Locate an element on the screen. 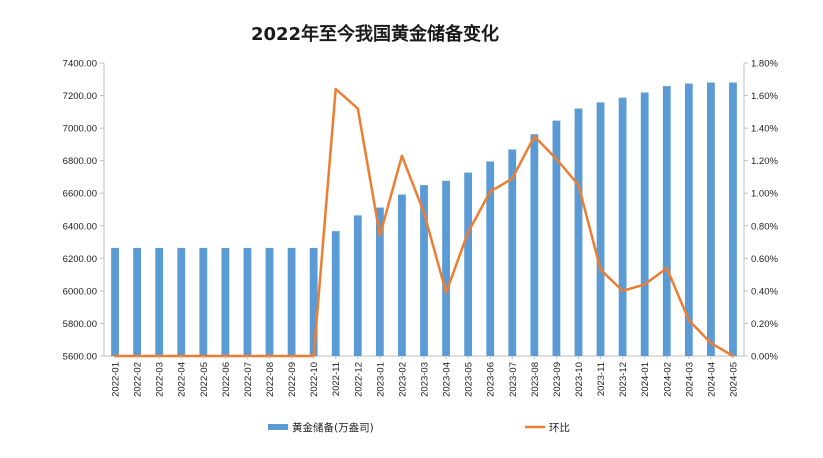 This screenshot has height=458, width=823. x-tick-label: 2023-01 is located at coordinates (380, 379).